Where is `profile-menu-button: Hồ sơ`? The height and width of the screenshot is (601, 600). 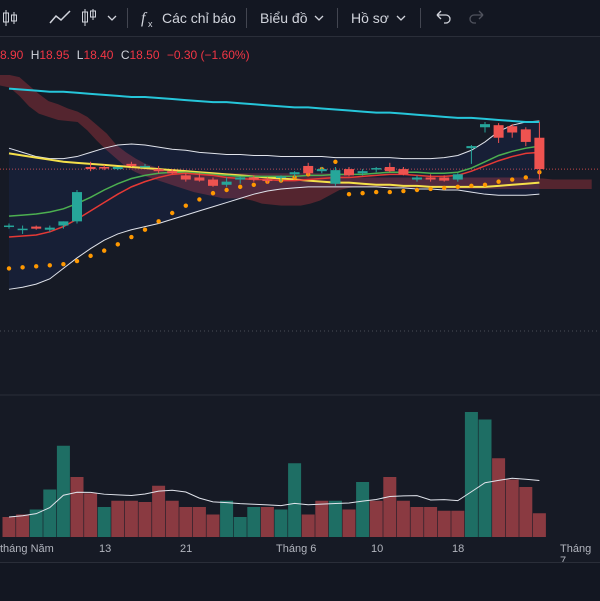
profile-menu-button: Hồ sơ is located at coordinates (380, 18).